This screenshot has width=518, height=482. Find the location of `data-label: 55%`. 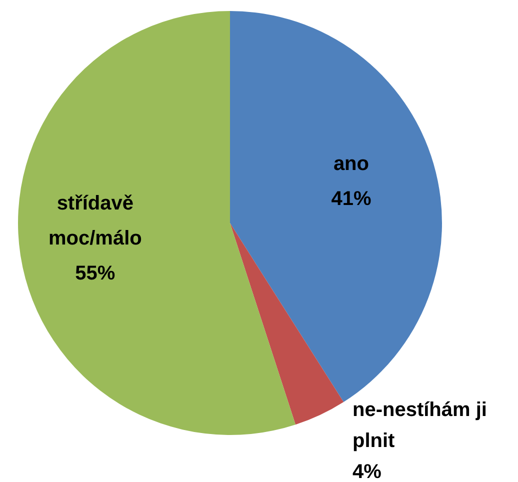

data-label: 55% is located at coordinates (95, 273).